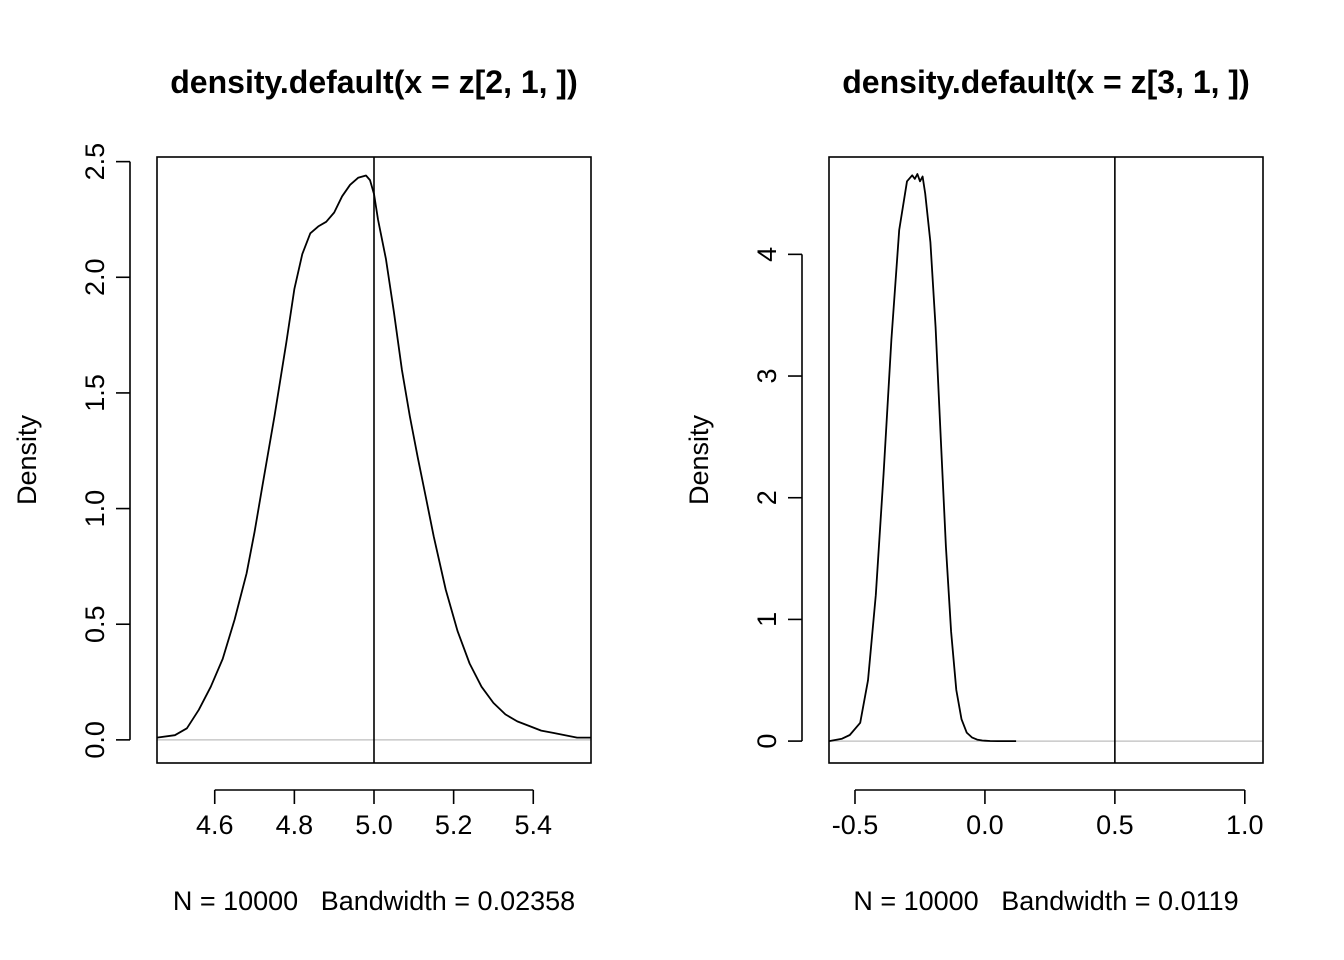 The width and height of the screenshot is (1344, 960). What do you see at coordinates (855, 825) in the screenshot?
I see `x-tick-label: -0.5` at bounding box center [855, 825].